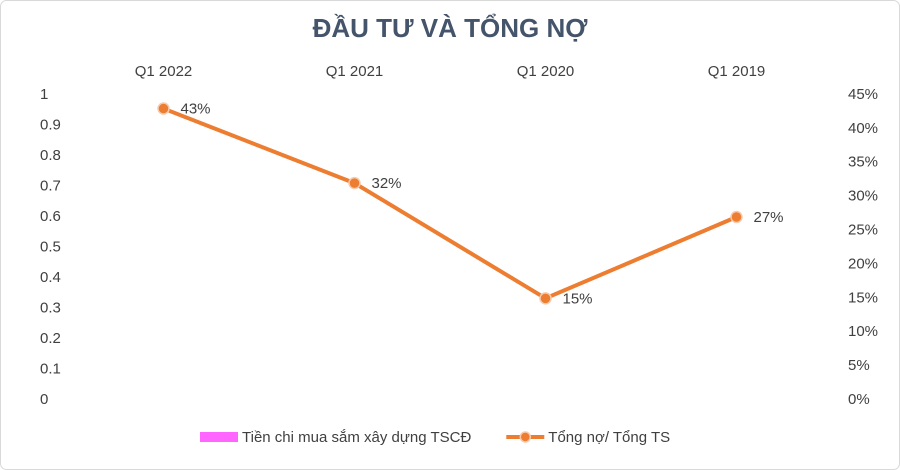  What do you see at coordinates (50, 185) in the screenshot?
I see `y-tick-label: 0.7` at bounding box center [50, 185].